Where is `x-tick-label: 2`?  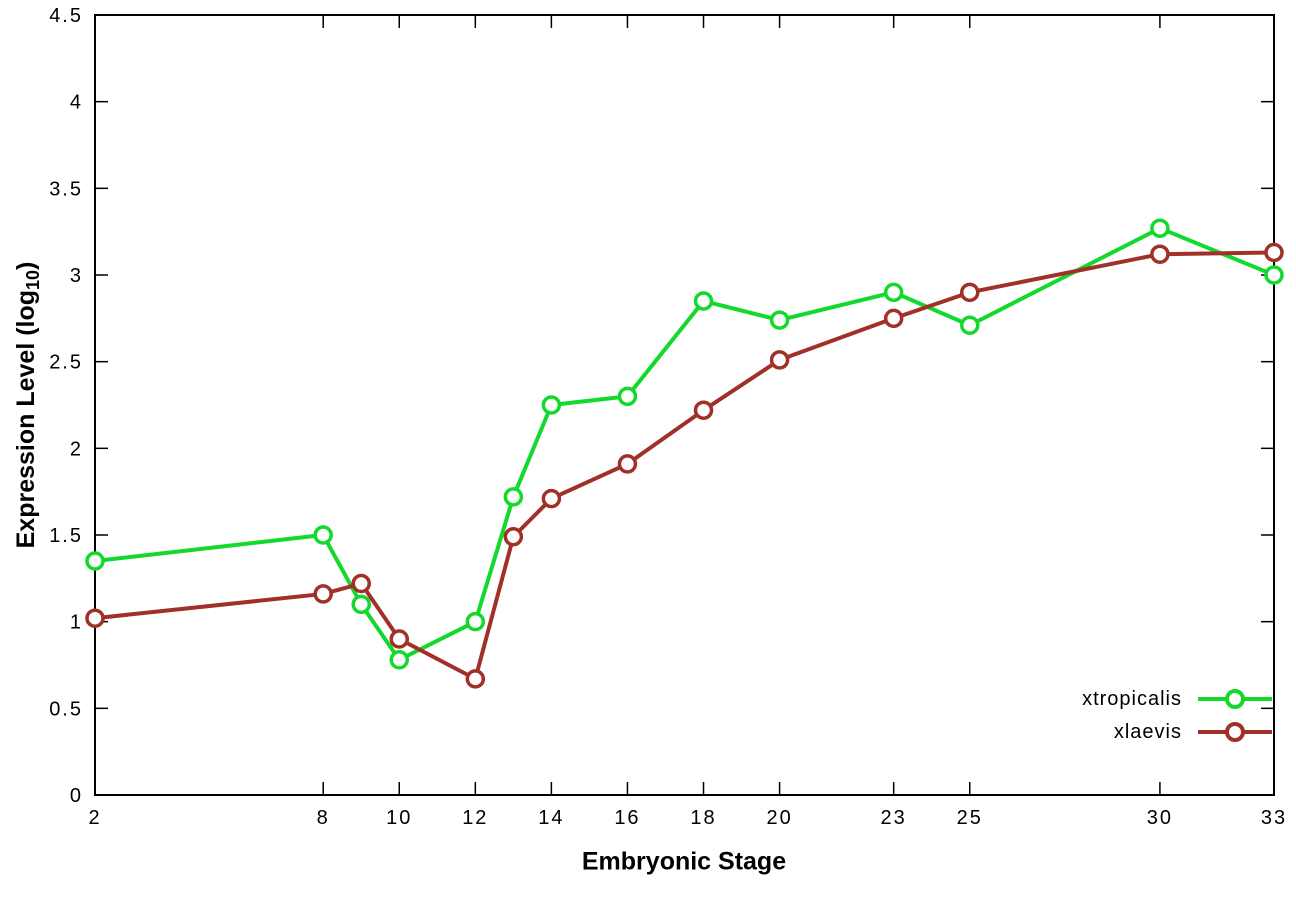 x-tick-label: 2 is located at coordinates (94, 818).